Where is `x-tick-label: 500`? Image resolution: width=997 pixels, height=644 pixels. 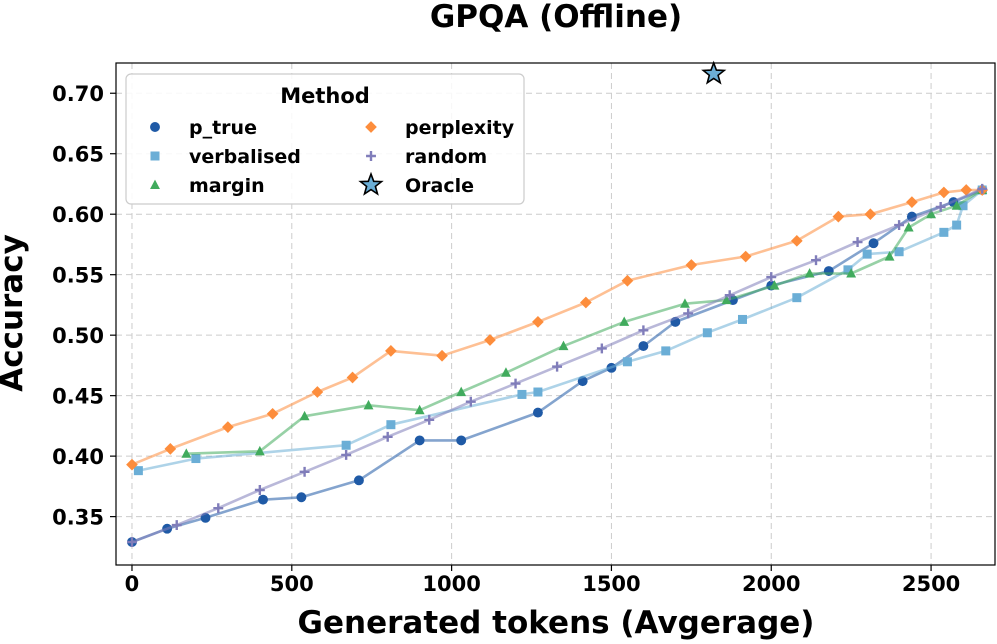
x-tick-label: 500 is located at coordinates (292, 584).